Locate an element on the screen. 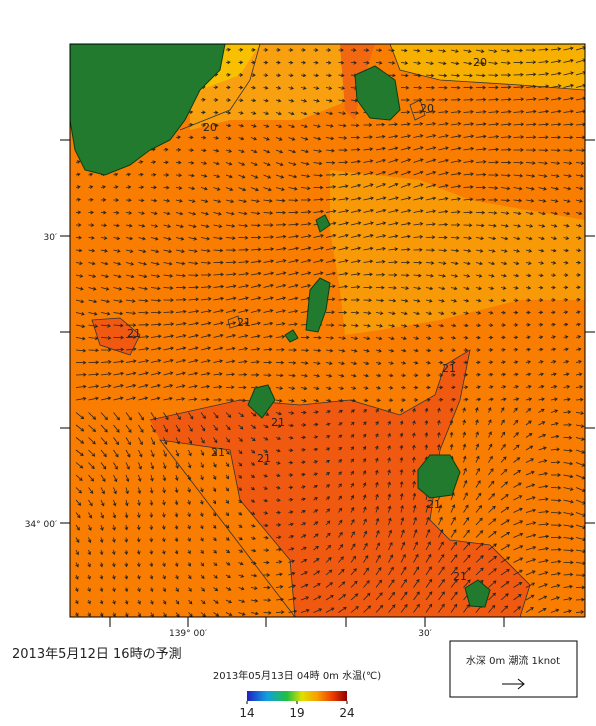 The width and height of the screenshot is (596, 726). colorbar-tick-label: 24 is located at coordinates (346, 713).